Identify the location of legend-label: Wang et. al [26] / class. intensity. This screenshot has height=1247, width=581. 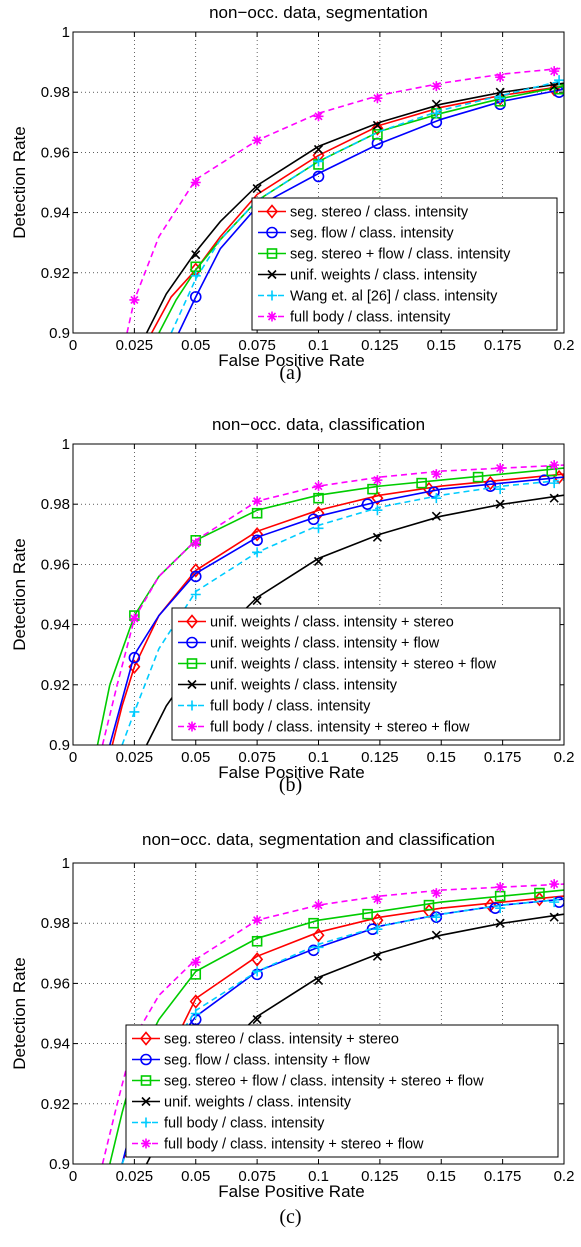
(394, 297).